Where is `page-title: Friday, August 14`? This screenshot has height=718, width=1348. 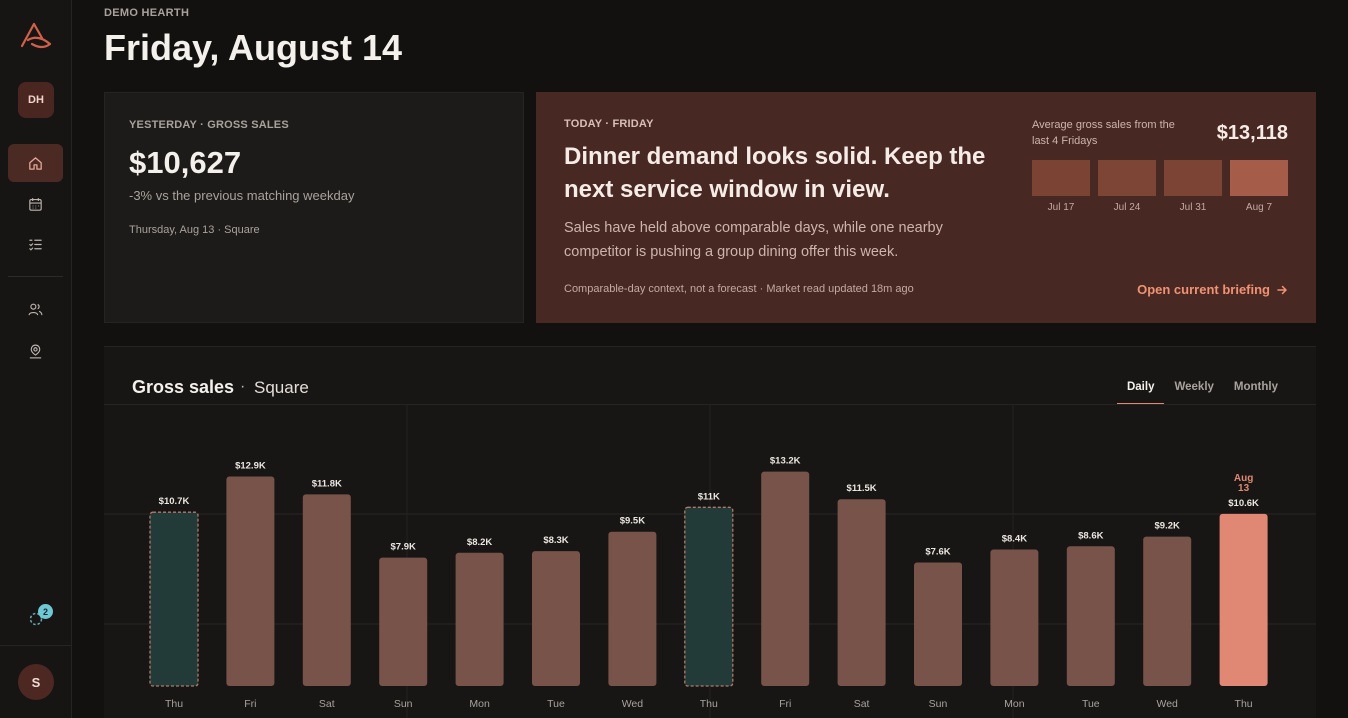 page-title: Friday, August 14 is located at coordinates (253, 47).